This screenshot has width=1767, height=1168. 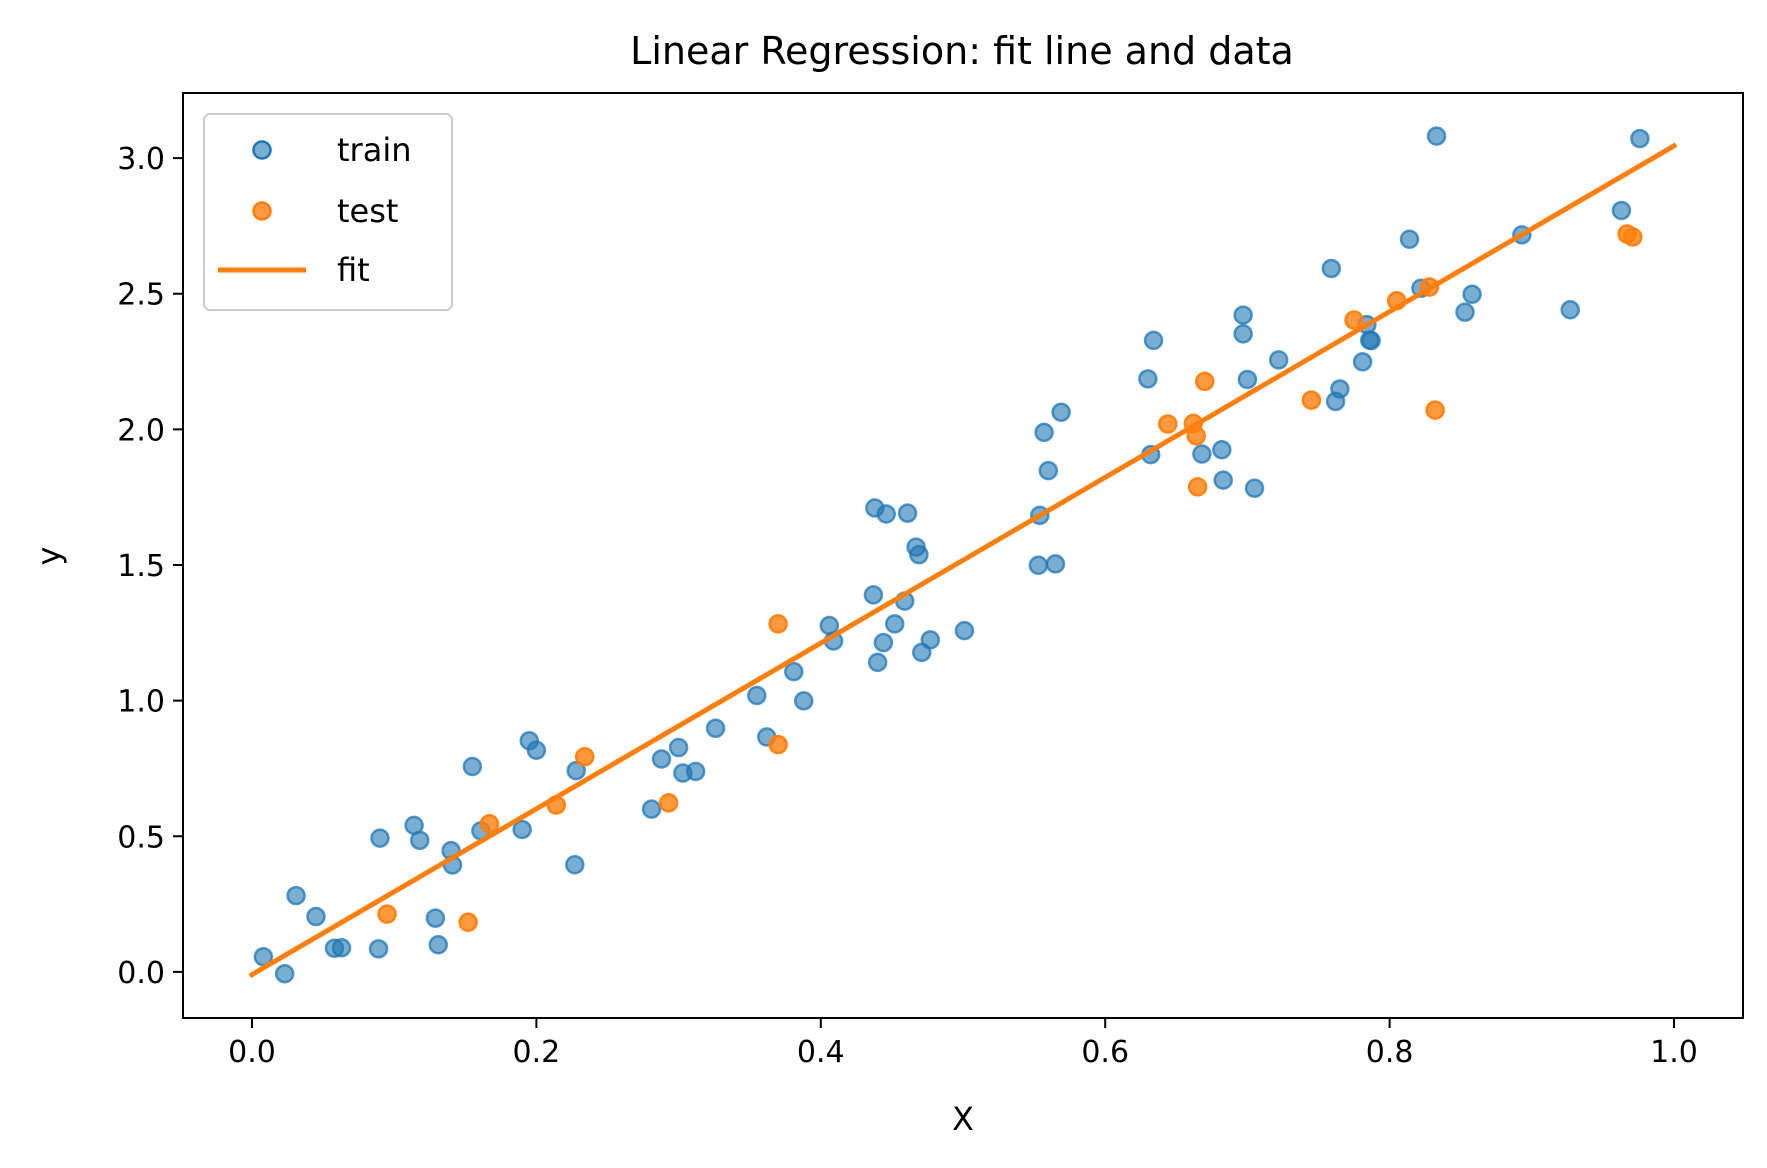 I want to click on y-tick-label: 1.0, so click(x=141, y=702).